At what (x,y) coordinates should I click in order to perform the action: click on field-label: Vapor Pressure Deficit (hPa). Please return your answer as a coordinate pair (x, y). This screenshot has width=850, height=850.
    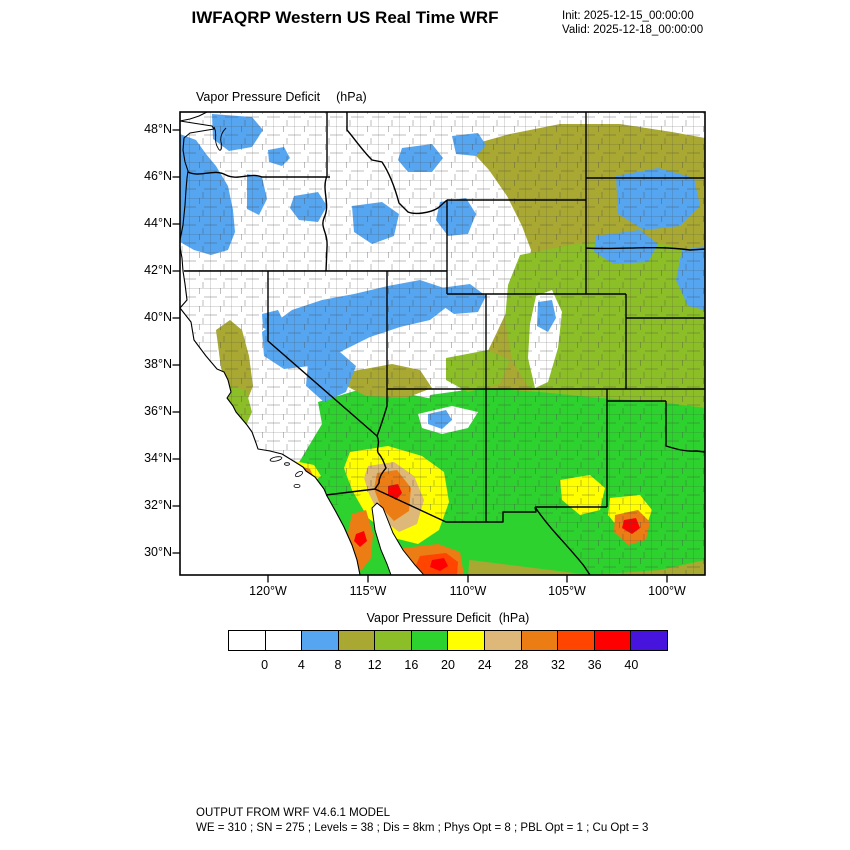
    Looking at the image, I should click on (281, 97).